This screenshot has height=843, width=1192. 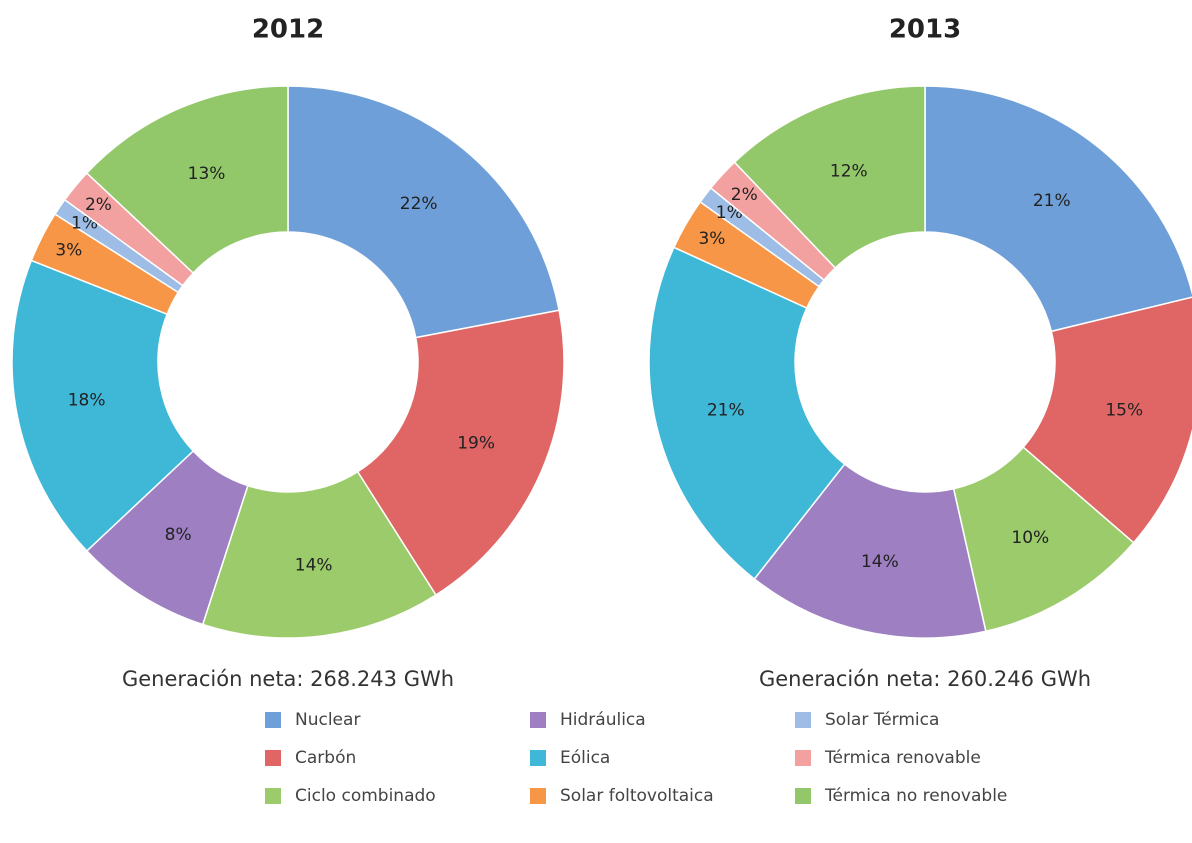 What do you see at coordinates (327, 720) in the screenshot?
I see `legend-label: Nuclear` at bounding box center [327, 720].